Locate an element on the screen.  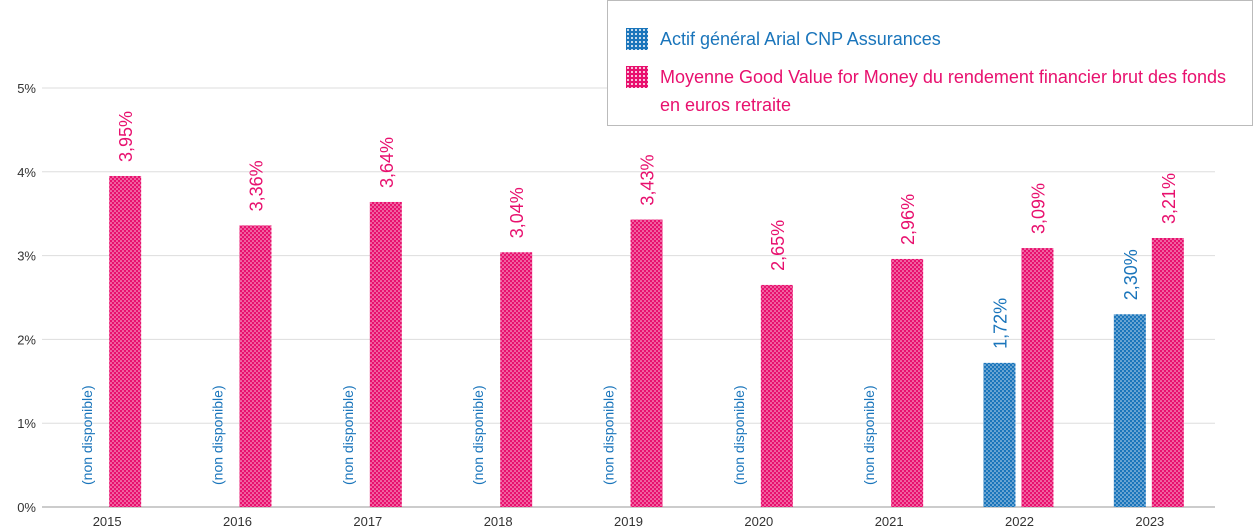
x-tick-label: 2016 is located at coordinates (237, 521).